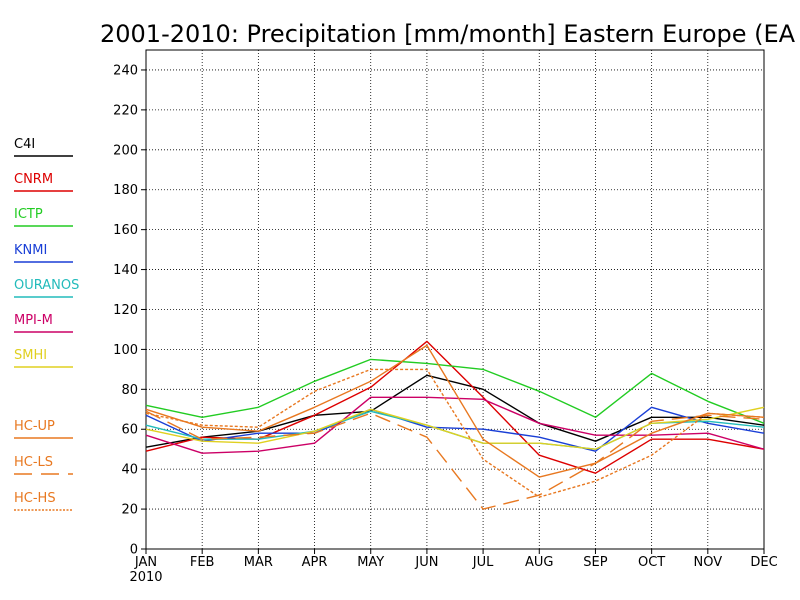 The height and width of the screenshot is (600, 800). I want to click on legend-label-smhi: SMHI, so click(30, 355).